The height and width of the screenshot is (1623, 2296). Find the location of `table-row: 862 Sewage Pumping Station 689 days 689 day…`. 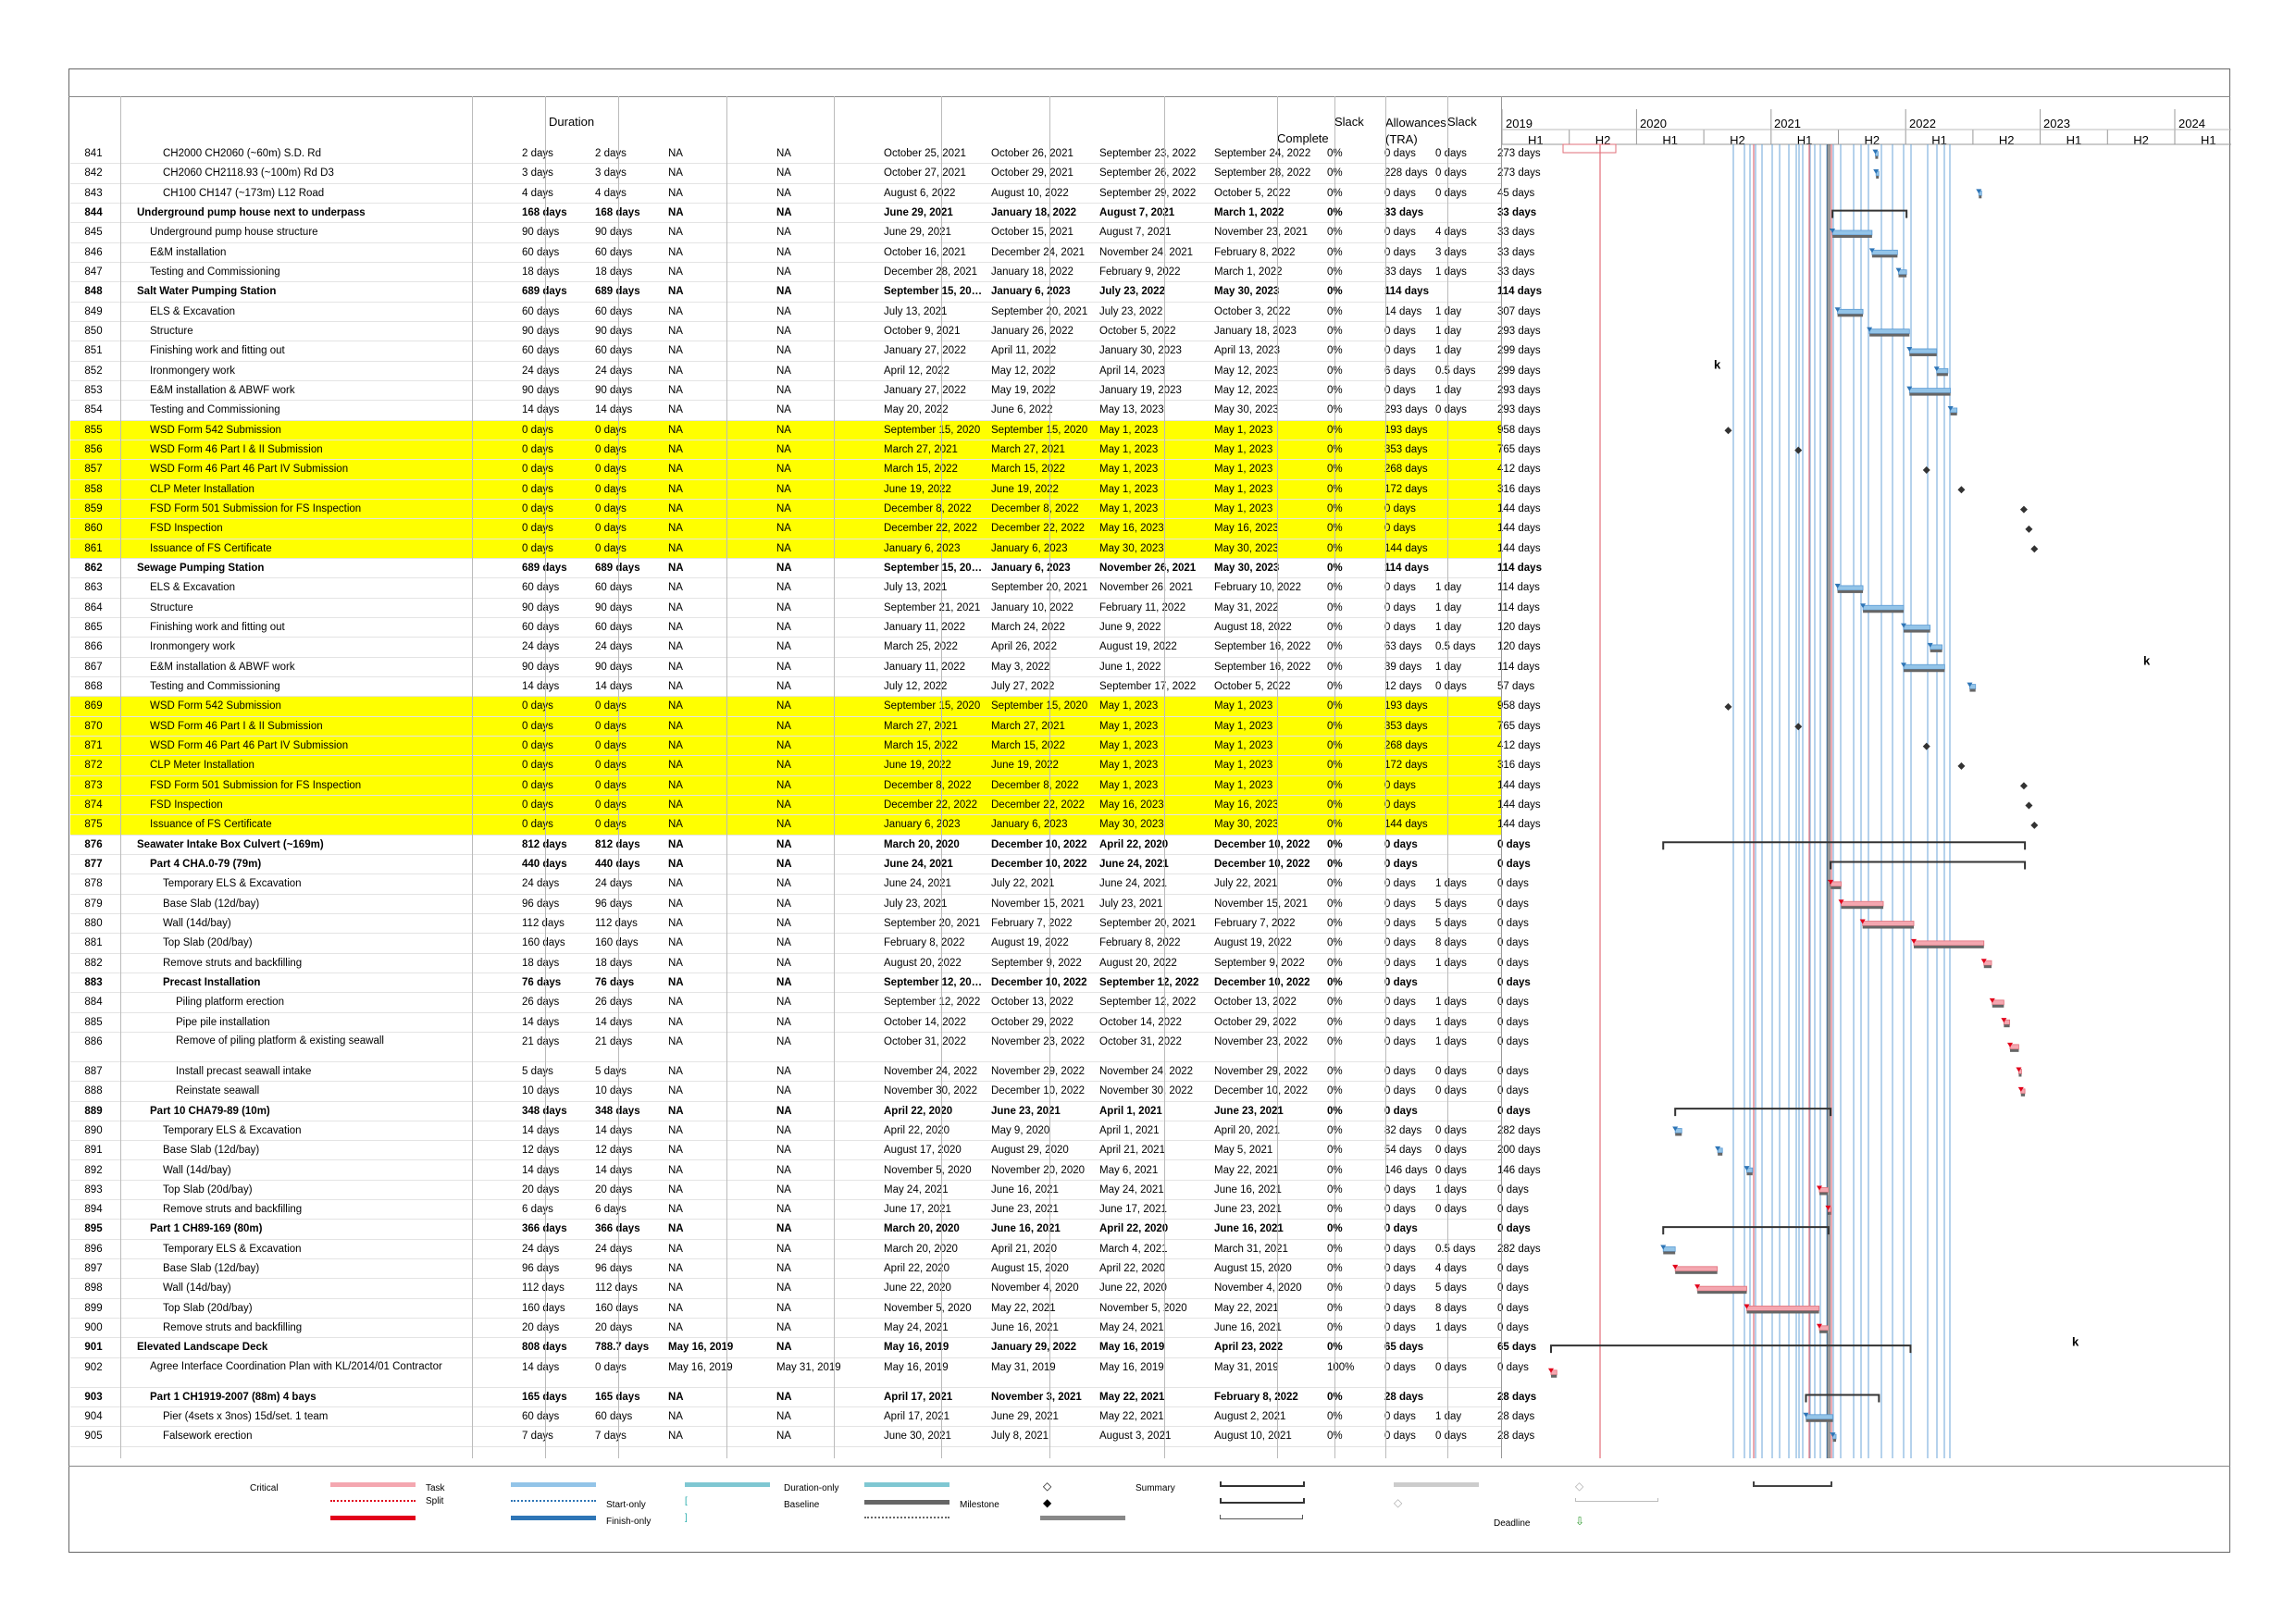

table-row: 862 Sewage Pumping Station 689 days 689 day… is located at coordinates (806, 569).